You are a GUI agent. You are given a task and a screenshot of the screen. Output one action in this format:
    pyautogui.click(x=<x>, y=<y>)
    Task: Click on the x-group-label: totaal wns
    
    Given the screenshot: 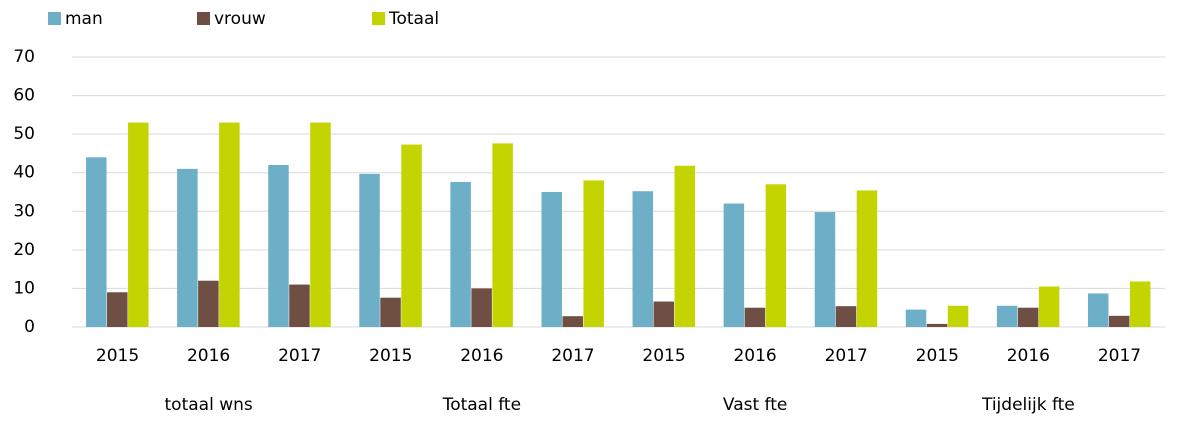 What is the action you would take?
    pyautogui.click(x=209, y=405)
    